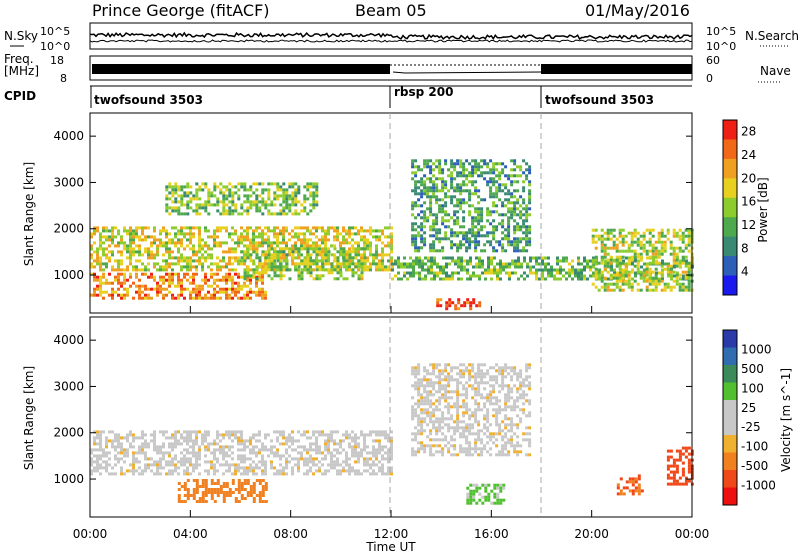 The width and height of the screenshot is (800, 554). Describe the element at coordinates (391, 41) in the screenshot. I see `nsearch-trace` at that location.